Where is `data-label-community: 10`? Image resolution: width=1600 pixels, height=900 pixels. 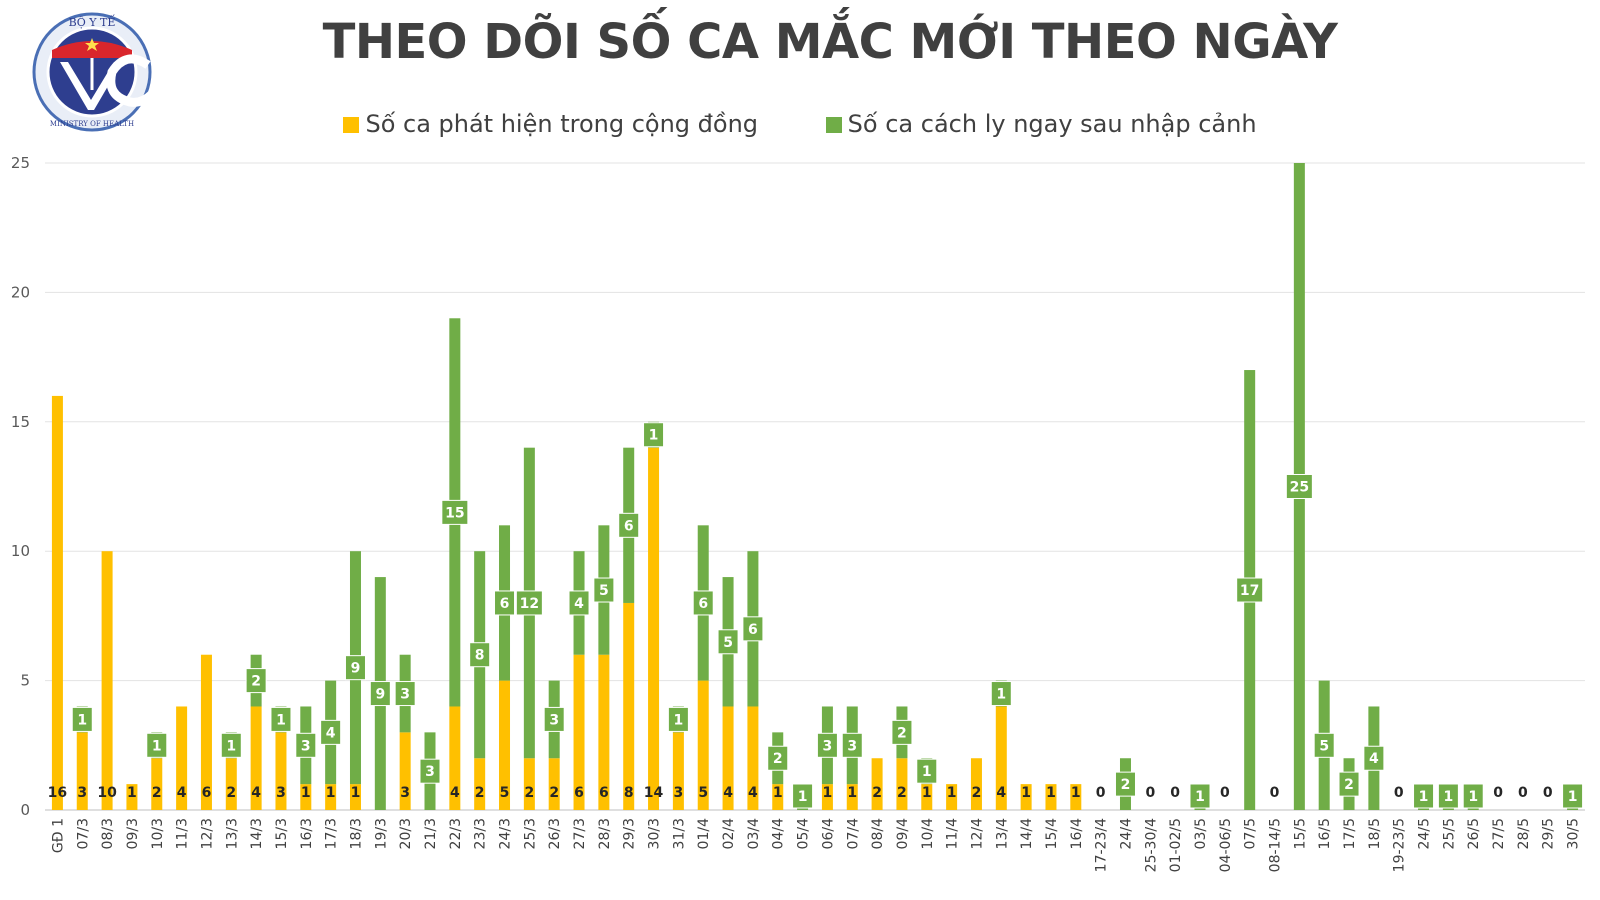
data-label-community: 10 is located at coordinates (107, 793).